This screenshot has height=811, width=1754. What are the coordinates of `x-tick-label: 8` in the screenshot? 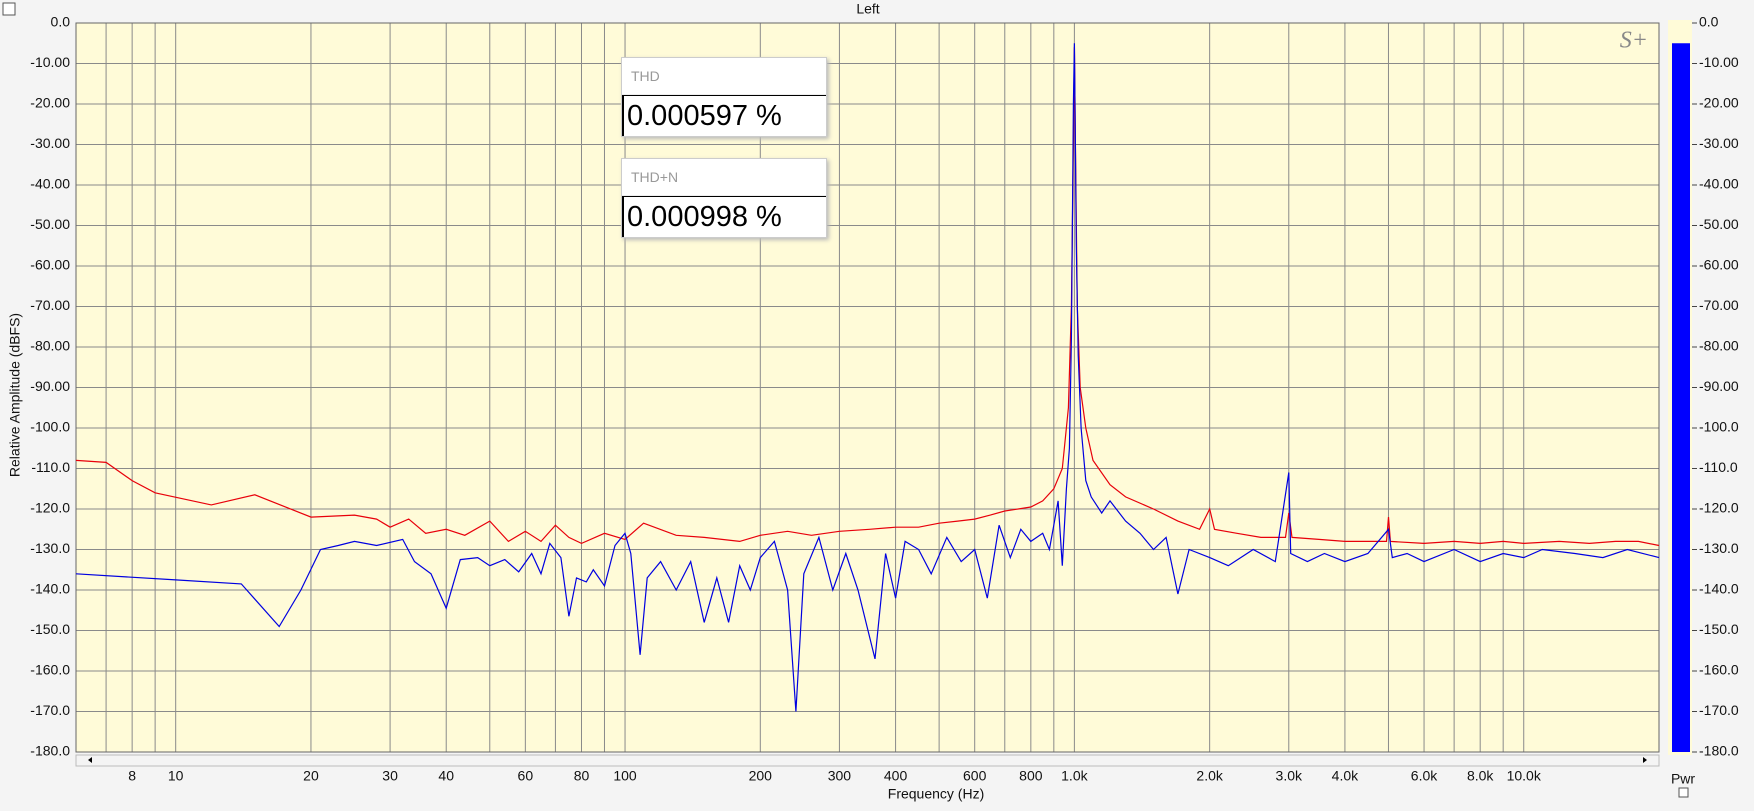 It's located at (132, 776).